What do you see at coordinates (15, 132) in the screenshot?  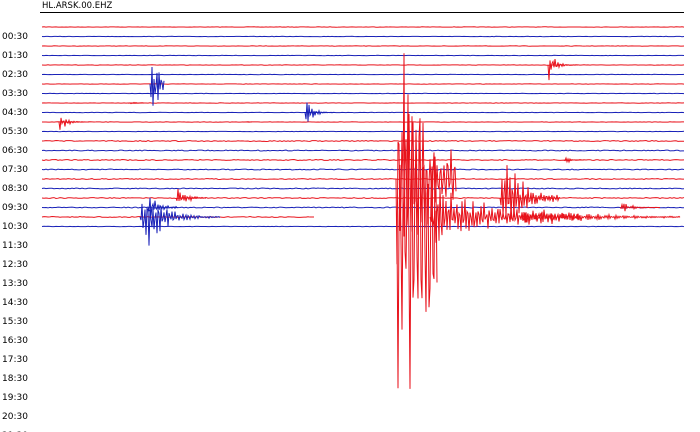 I see `time-label: 05:30` at bounding box center [15, 132].